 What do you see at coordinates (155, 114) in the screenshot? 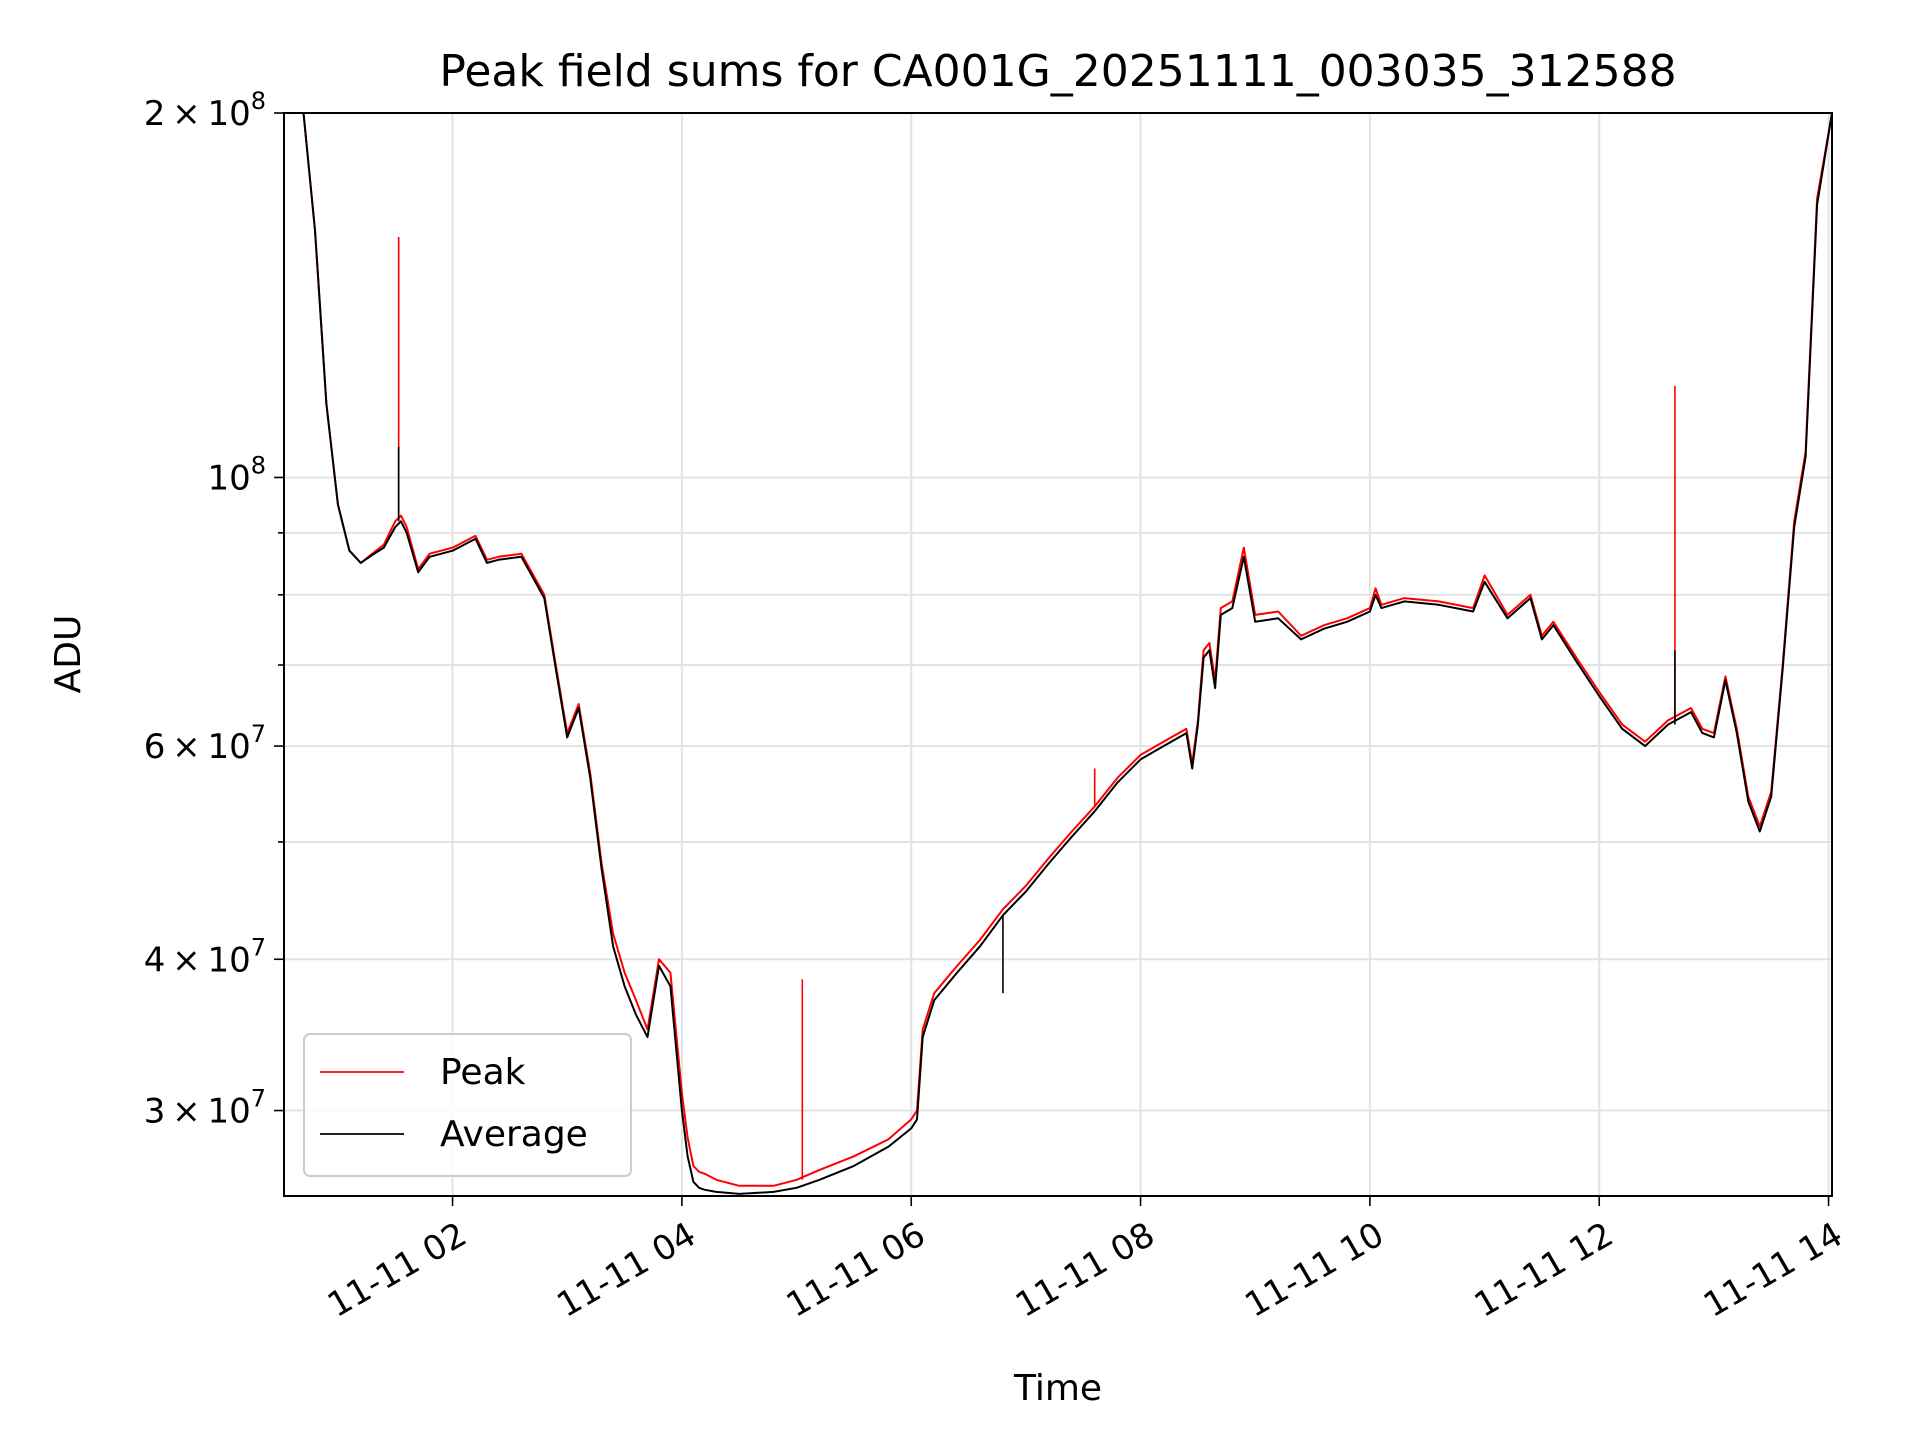
I see `y-tick-mantissa: 2` at bounding box center [155, 114].